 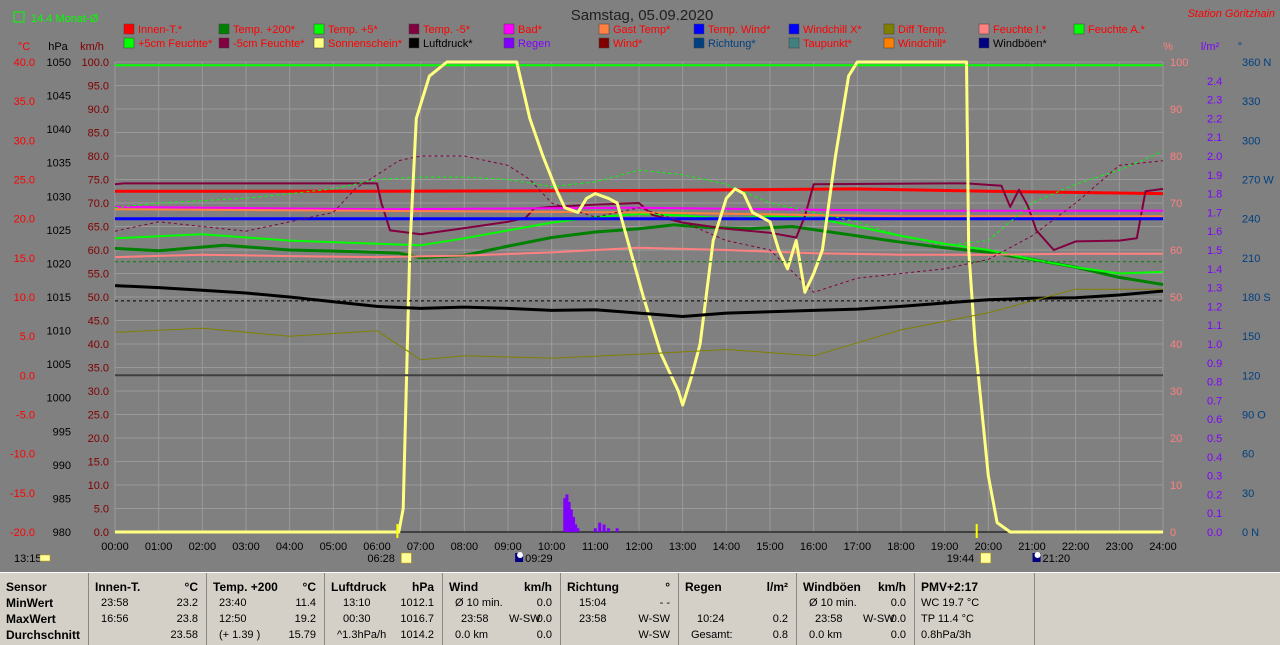 I want to click on dir-tick-label: 180 S, so click(x=1256, y=298).